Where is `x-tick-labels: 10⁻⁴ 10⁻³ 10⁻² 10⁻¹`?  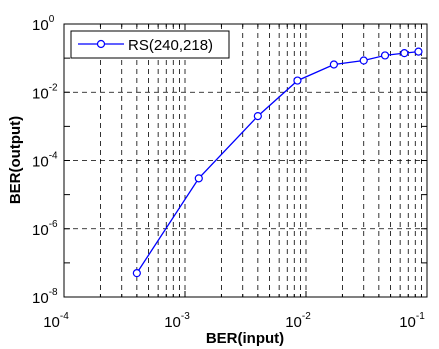 x-tick-labels: 10⁻⁴ 10⁻³ 10⁻² 10⁻¹ is located at coordinates (234, 321).